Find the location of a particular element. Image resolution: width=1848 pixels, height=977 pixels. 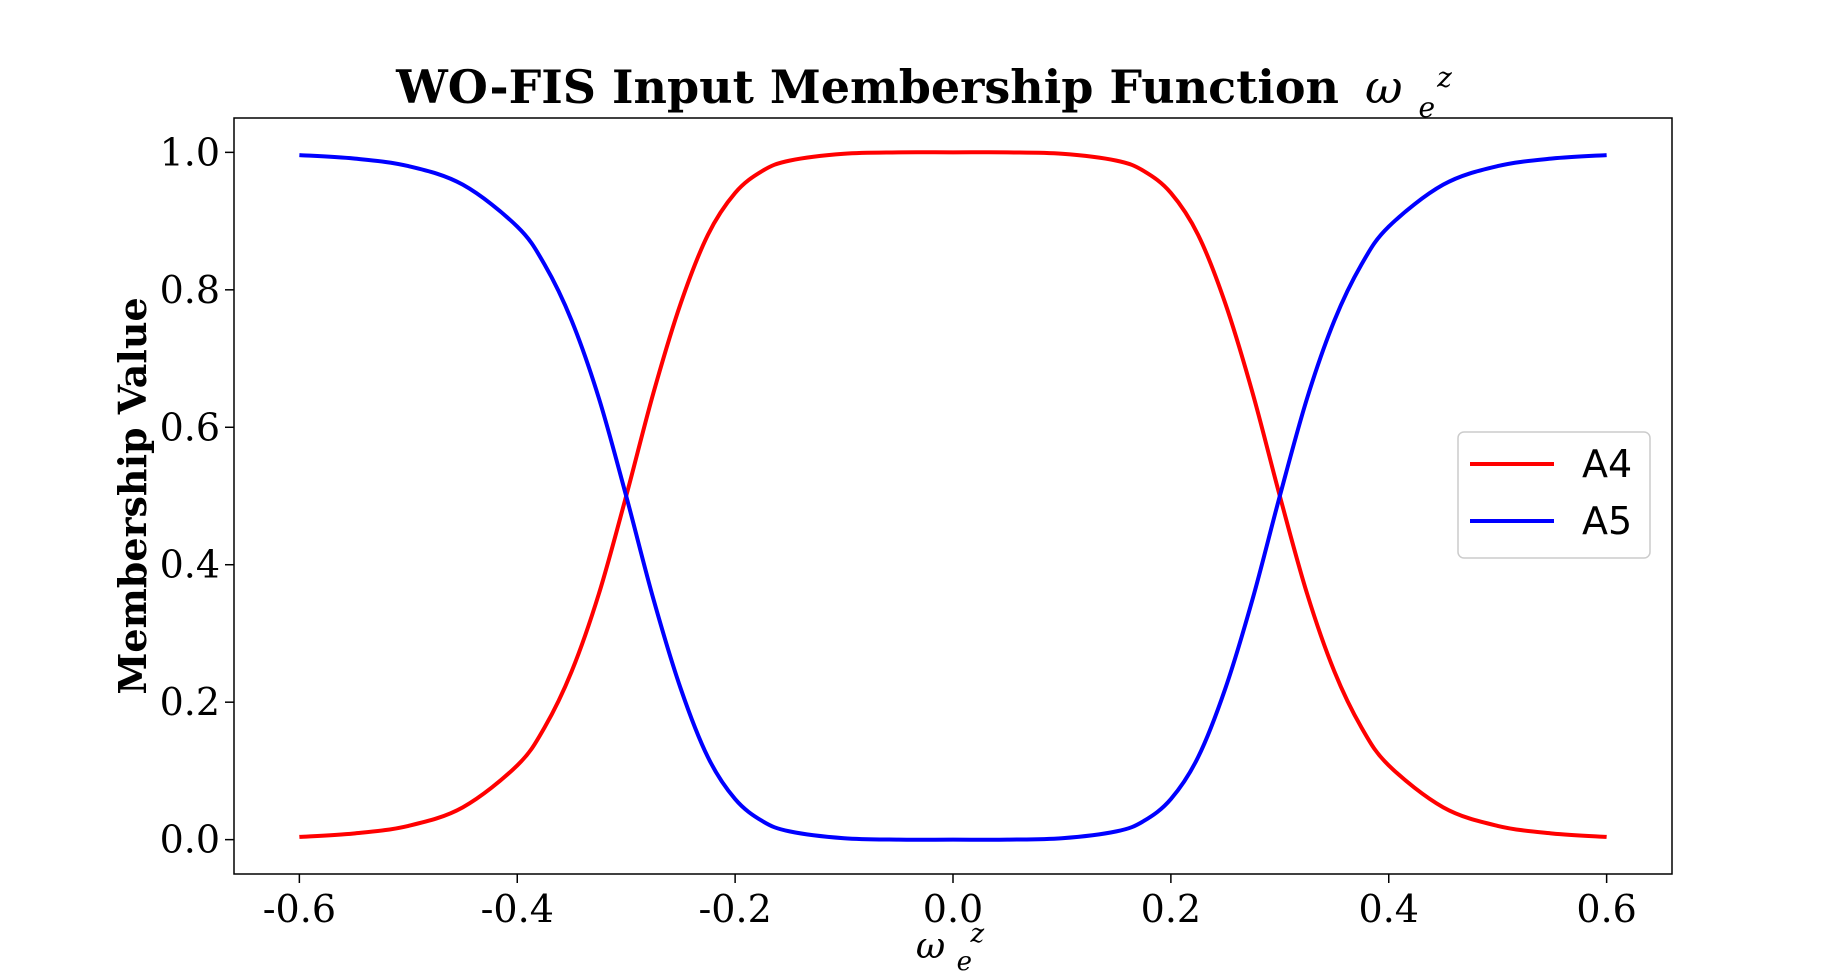

x-label-symbol-sub: e is located at coordinates (964, 962).